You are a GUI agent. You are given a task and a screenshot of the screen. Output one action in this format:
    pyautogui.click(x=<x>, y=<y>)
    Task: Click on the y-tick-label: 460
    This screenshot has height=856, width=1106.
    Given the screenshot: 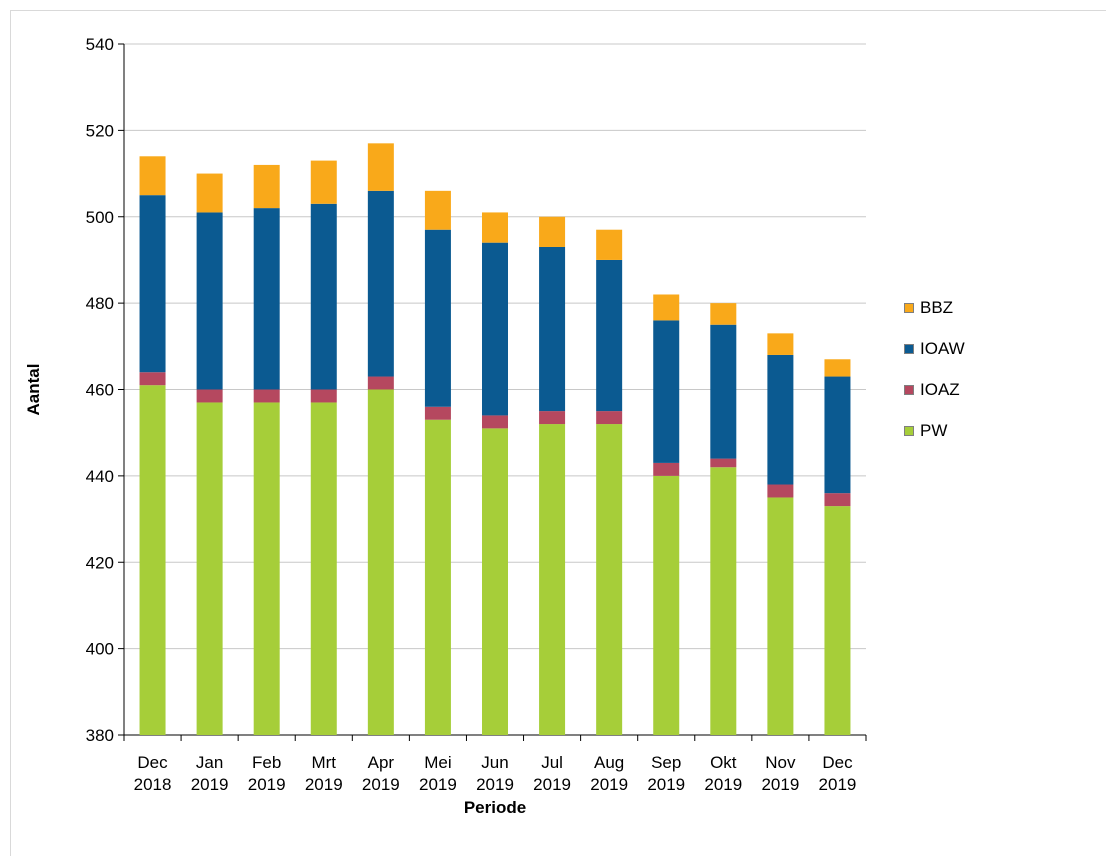 What is the action you would take?
    pyautogui.click(x=100, y=390)
    